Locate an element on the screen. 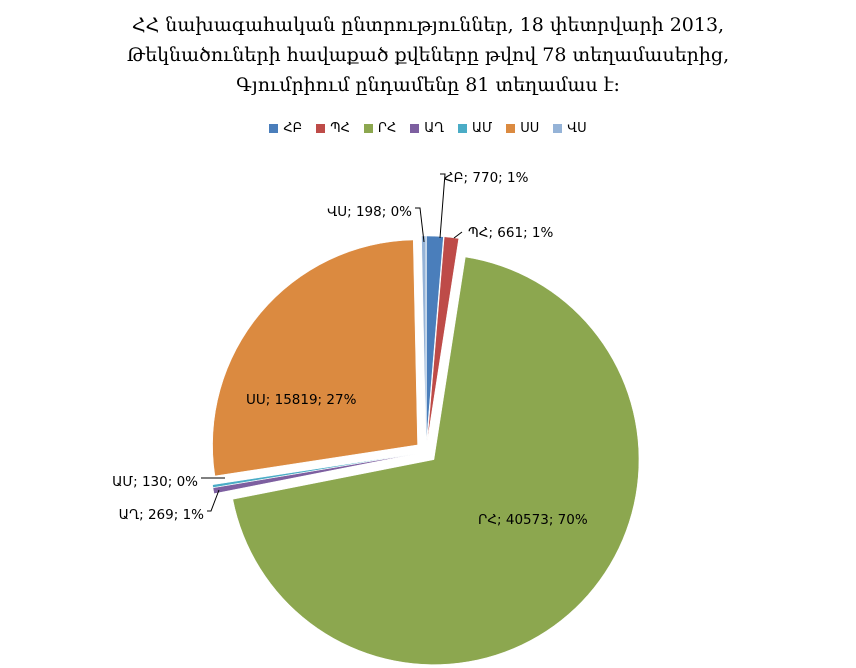  chart-legend: ՀԲ ՊՀ ՐՀ ԱՂ ԱՄ ՍՍ ՎՍ is located at coordinates (428, 128).